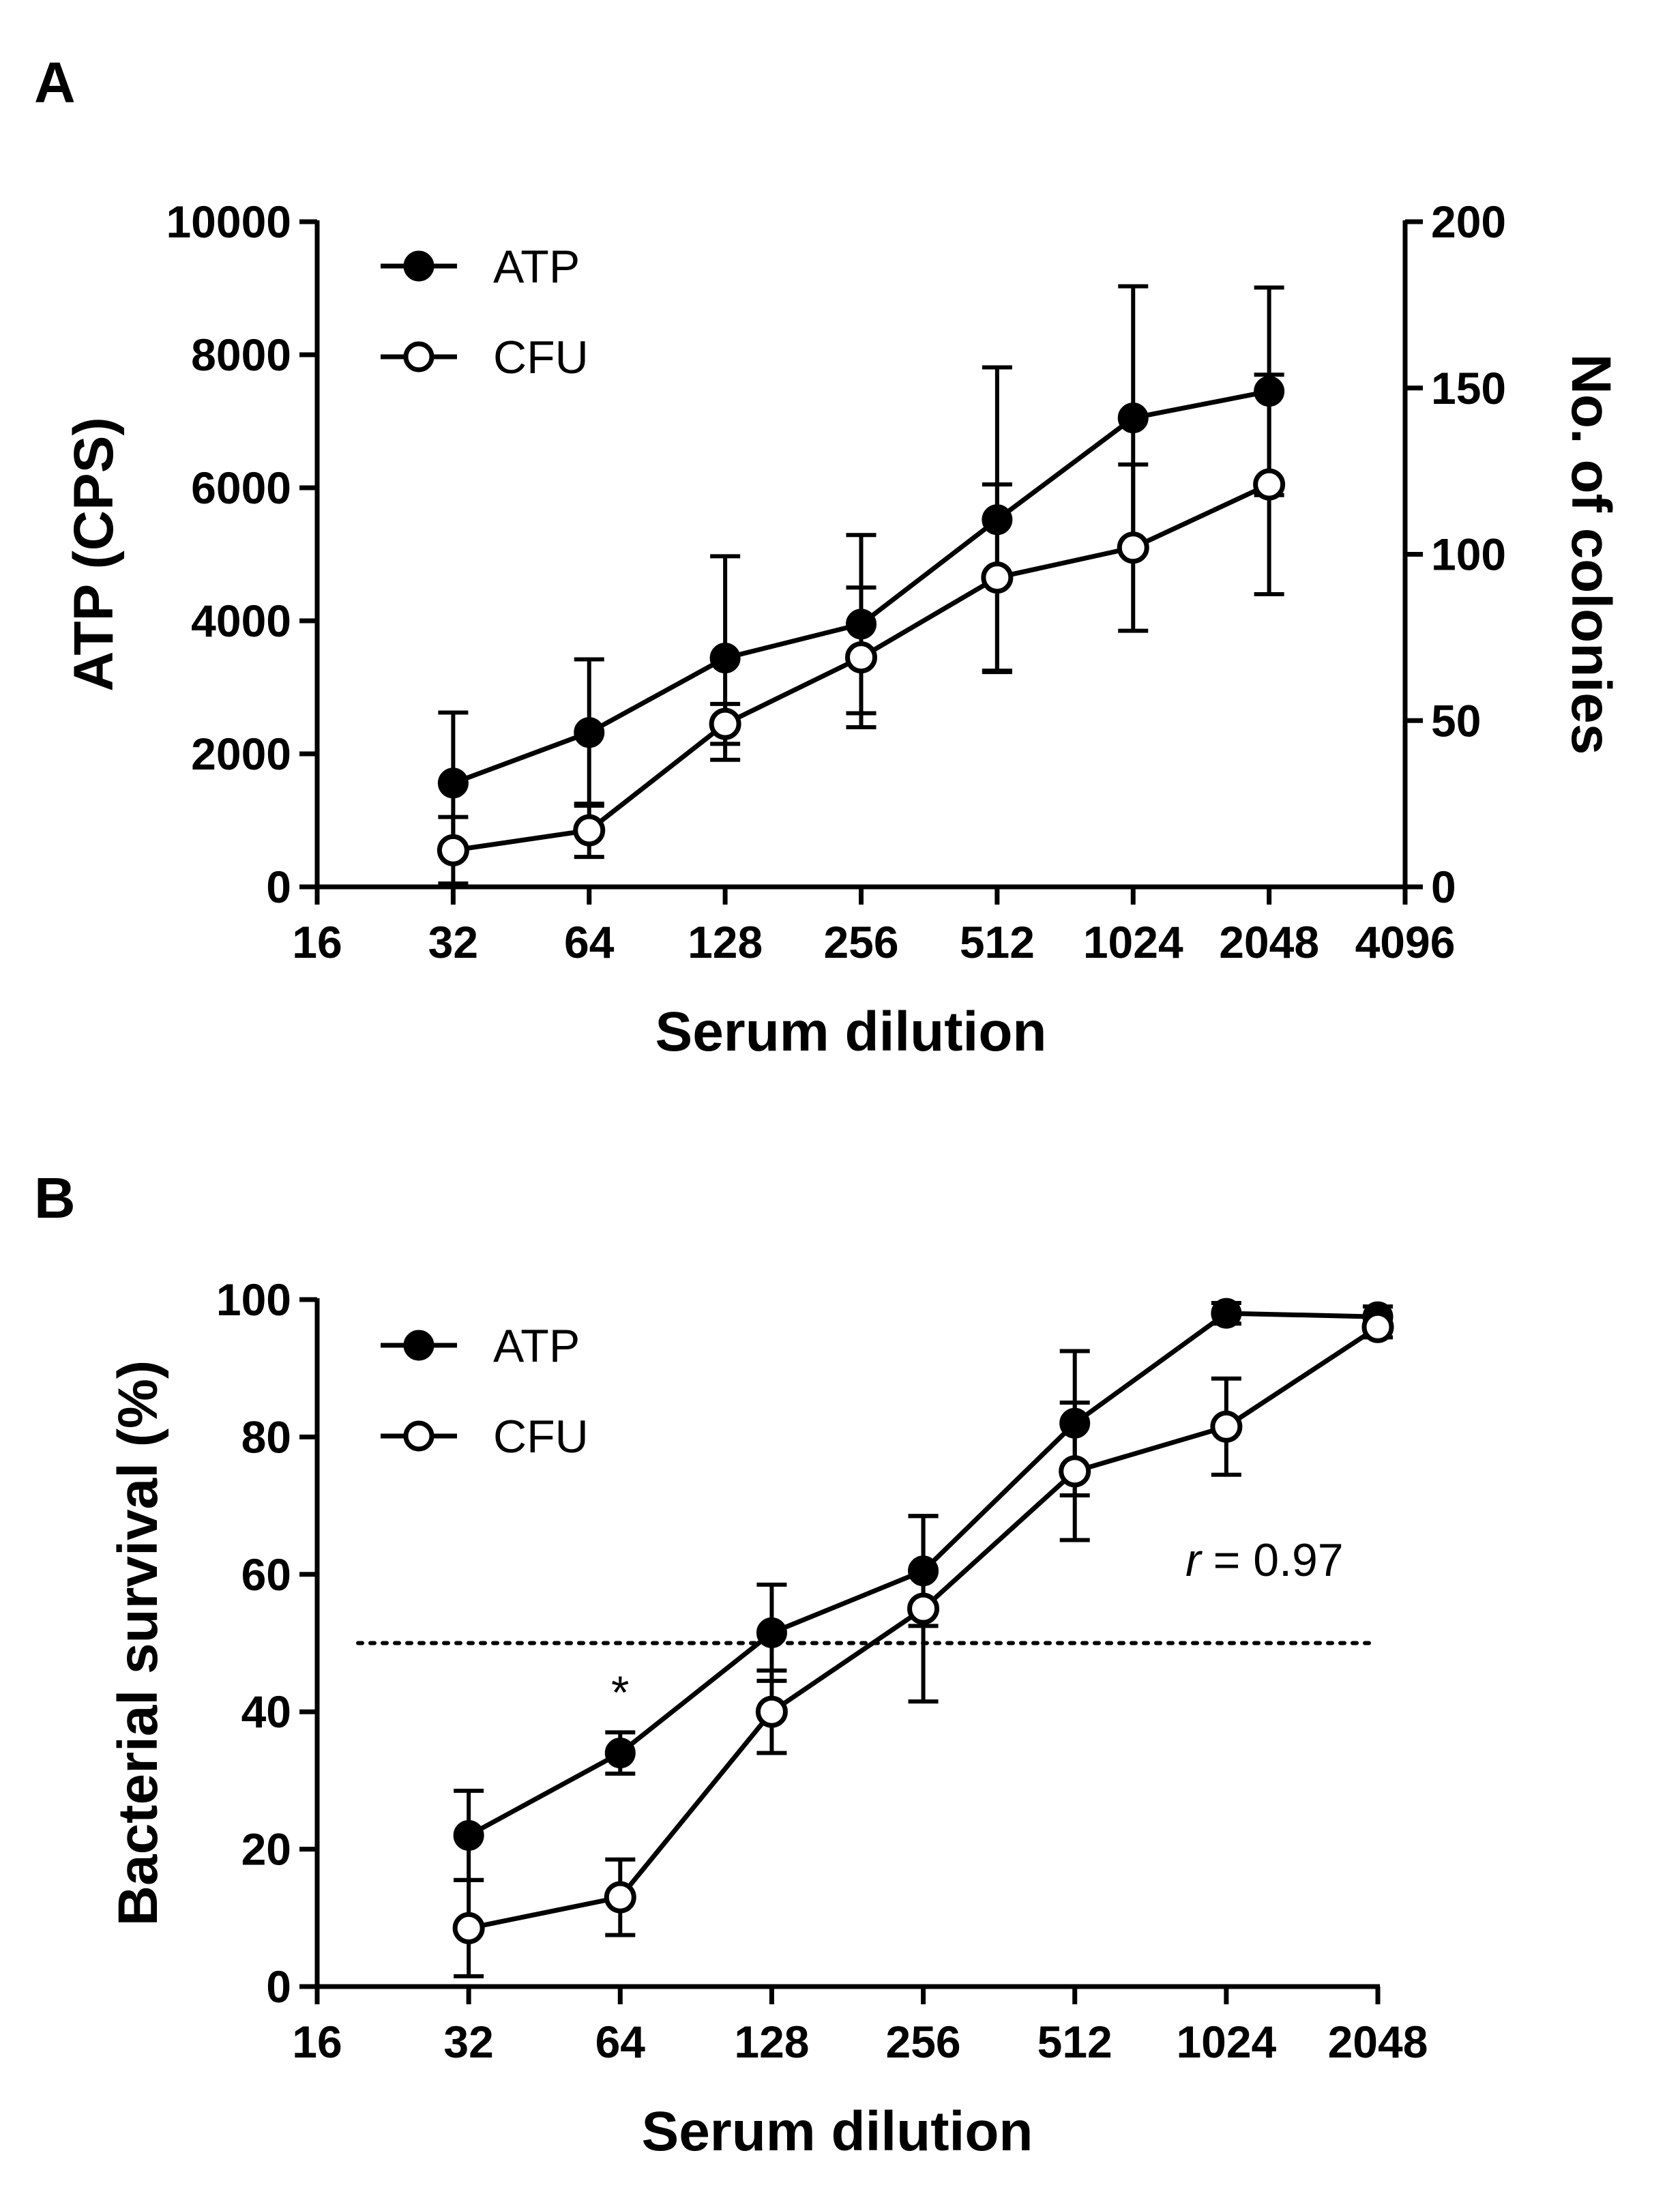 The width and height of the screenshot is (1680, 2211). Describe the element at coordinates (620, 1693) in the screenshot. I see `significance-asterisk: *` at that location.